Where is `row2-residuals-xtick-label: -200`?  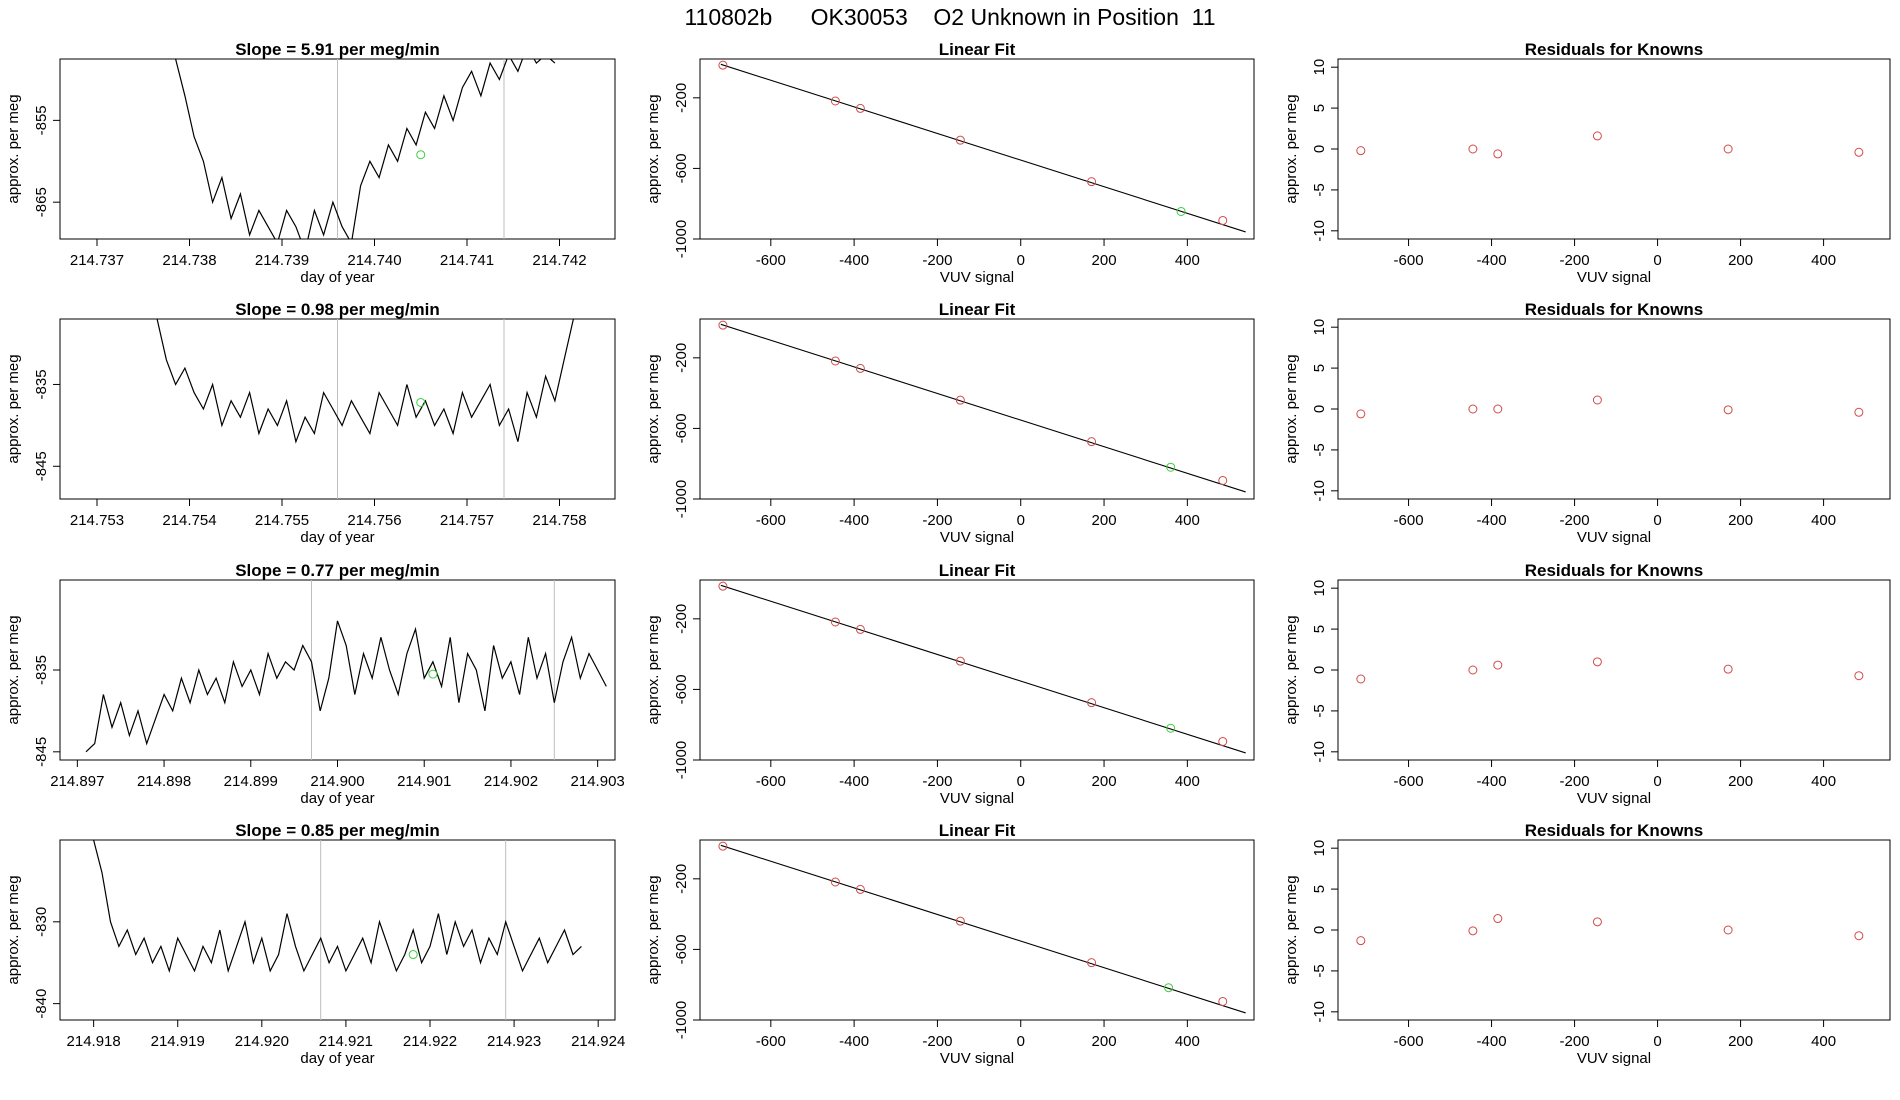
row2-residuals-xtick-label: -200 is located at coordinates (1575, 520).